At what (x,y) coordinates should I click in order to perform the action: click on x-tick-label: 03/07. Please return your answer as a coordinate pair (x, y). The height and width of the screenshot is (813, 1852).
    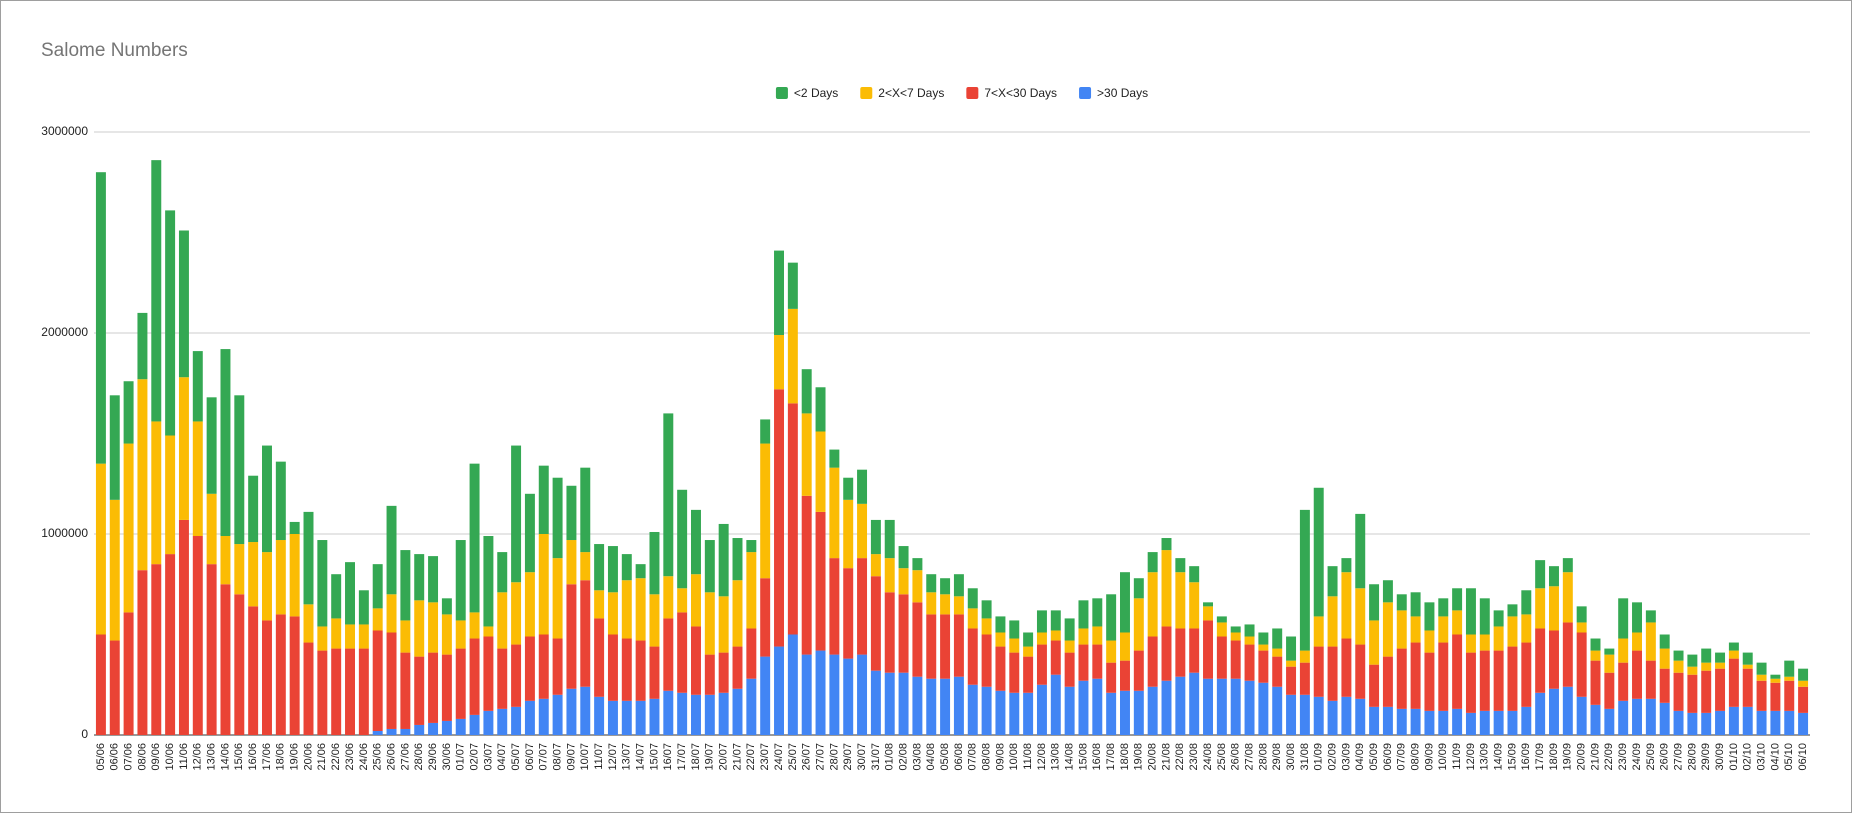
    Looking at the image, I should click on (488, 757).